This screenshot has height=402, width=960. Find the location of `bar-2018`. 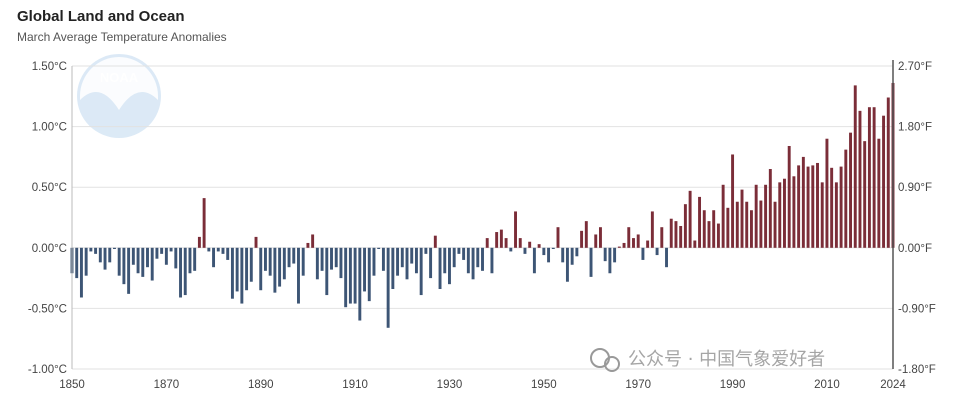

bar-2018 is located at coordinates (865, 194).